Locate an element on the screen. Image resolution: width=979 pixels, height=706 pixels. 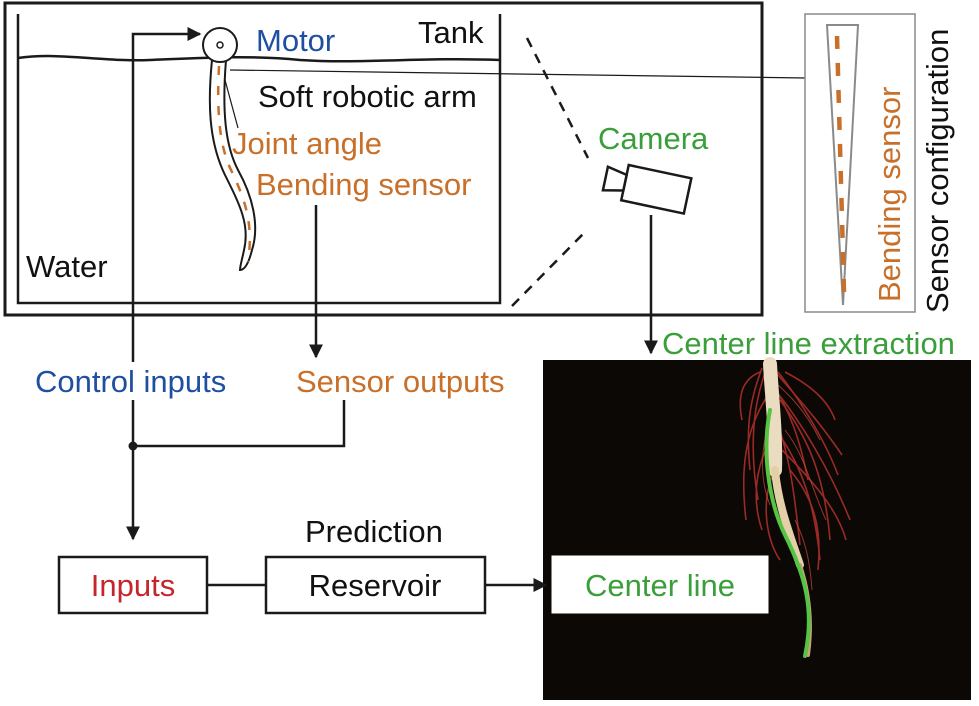
motor-icon is located at coordinates (220, 45).